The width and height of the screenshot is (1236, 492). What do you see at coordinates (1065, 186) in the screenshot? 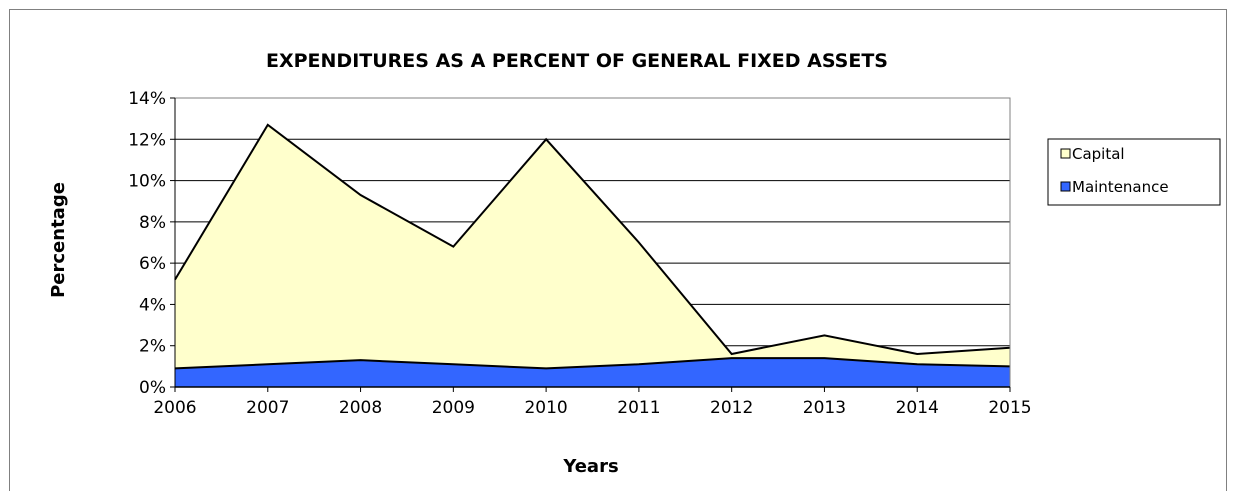
I see `legend-swatch-maintenance` at bounding box center [1065, 186].